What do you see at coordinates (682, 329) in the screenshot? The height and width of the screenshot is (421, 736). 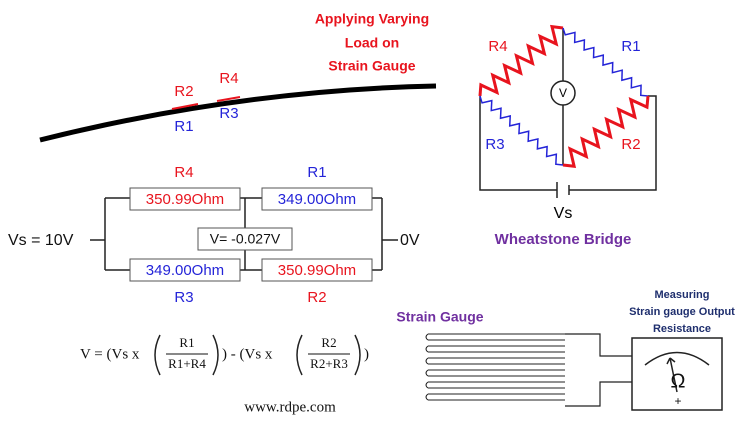 I see `meter-line: Resistance` at bounding box center [682, 329].